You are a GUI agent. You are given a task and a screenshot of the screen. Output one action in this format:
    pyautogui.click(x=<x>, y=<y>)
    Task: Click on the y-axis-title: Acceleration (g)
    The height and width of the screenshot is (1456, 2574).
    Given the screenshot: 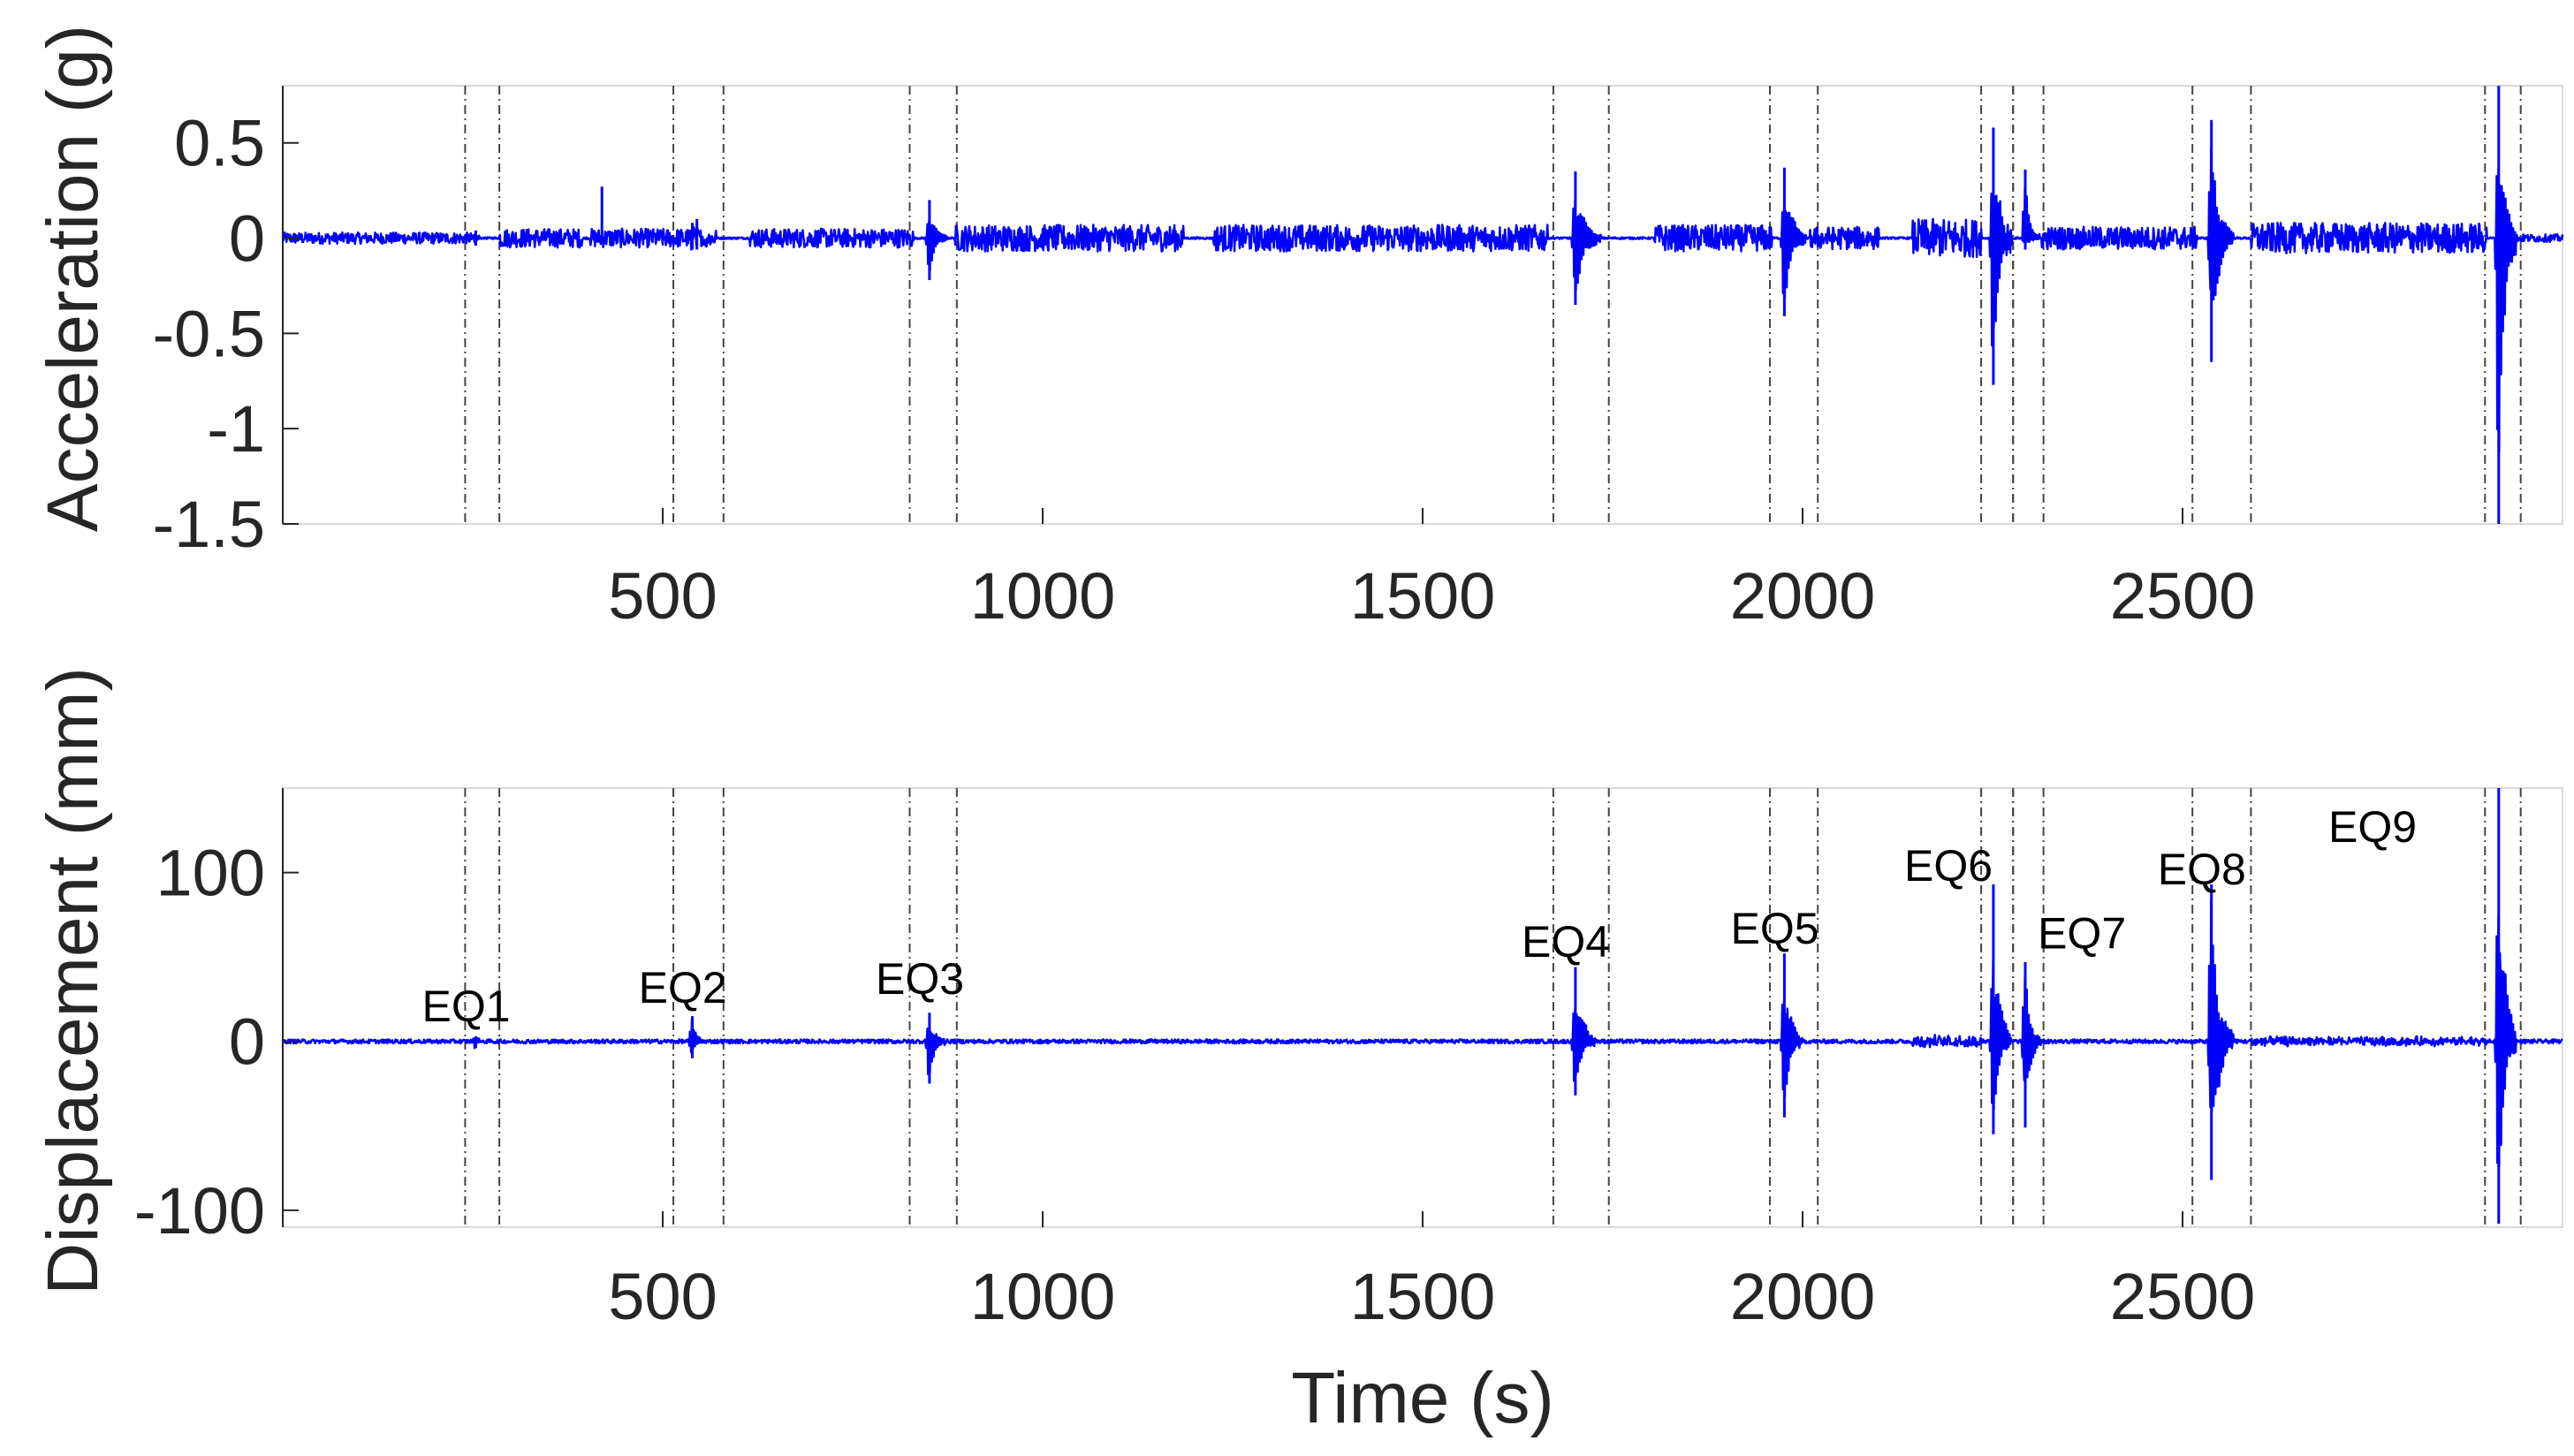 What is the action you would take?
    pyautogui.click(x=73, y=279)
    